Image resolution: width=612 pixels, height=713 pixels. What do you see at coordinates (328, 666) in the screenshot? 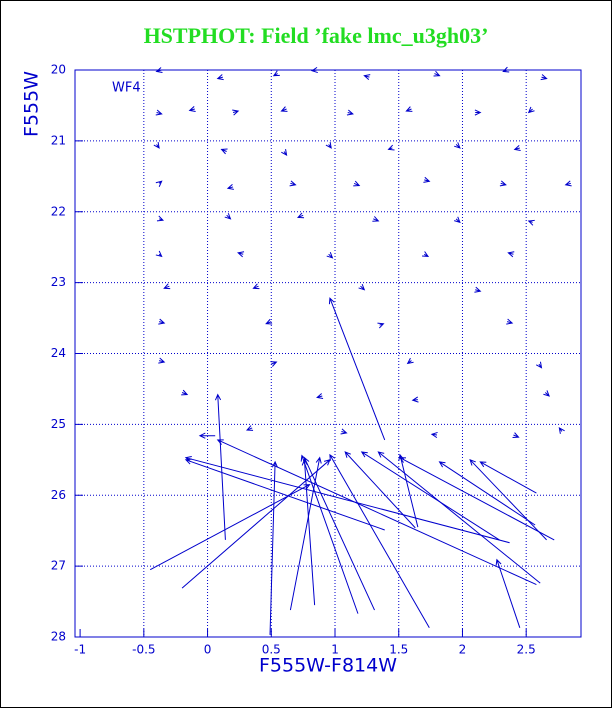
I see `x-axis-label: F555W-F814W` at bounding box center [328, 666].